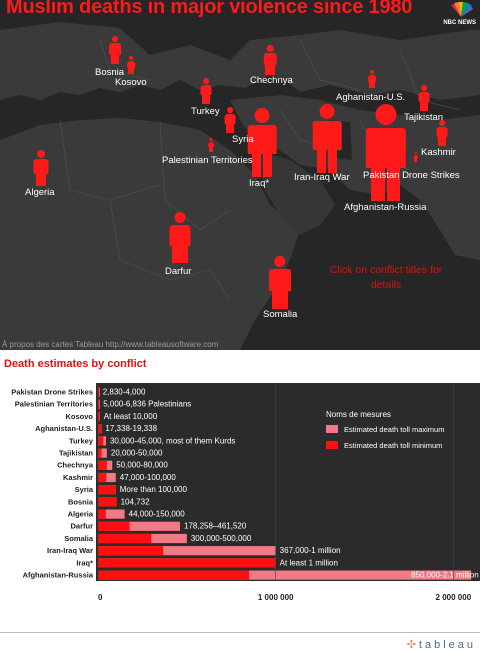 This screenshot has height=651, width=480. Describe the element at coordinates (40, 192) in the screenshot. I see `map-label-algeria: Algeria` at that location.